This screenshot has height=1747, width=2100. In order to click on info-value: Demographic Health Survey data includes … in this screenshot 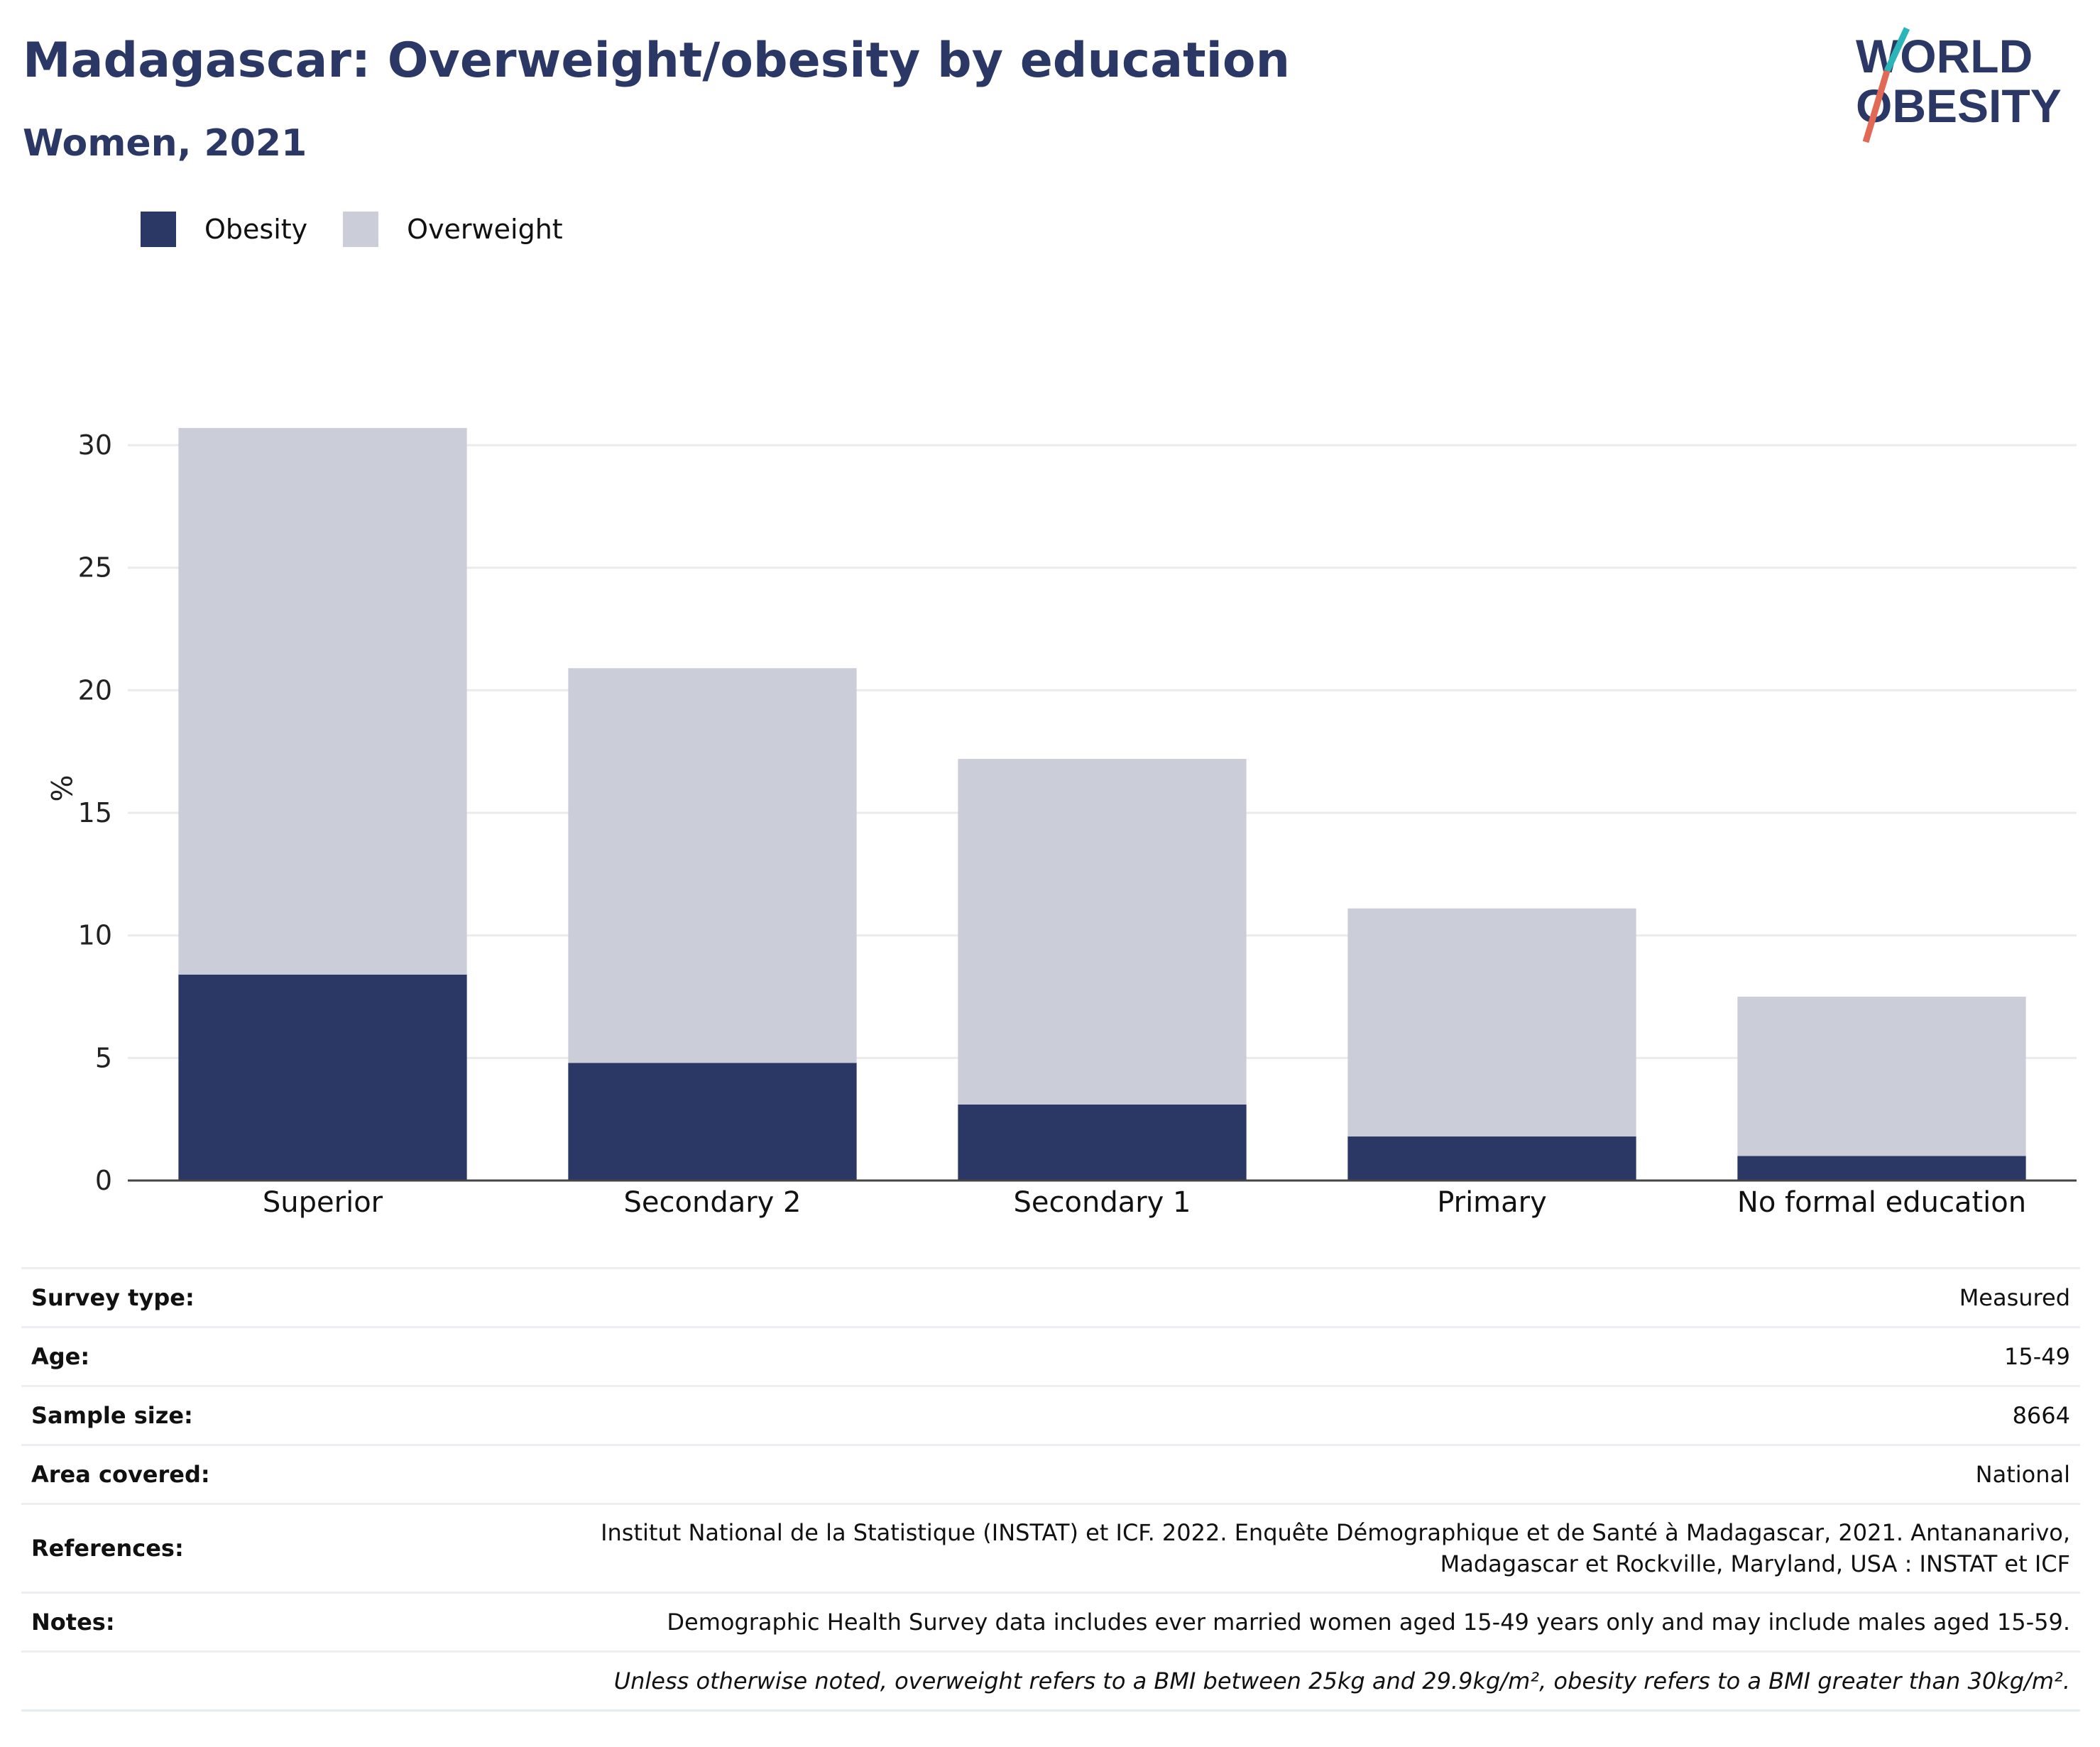, I will do `click(1368, 1622)`.